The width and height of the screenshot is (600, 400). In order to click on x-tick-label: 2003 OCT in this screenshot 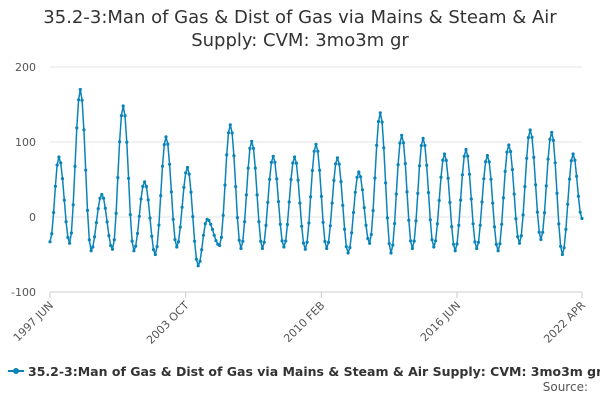, I will do `click(168, 323)`.